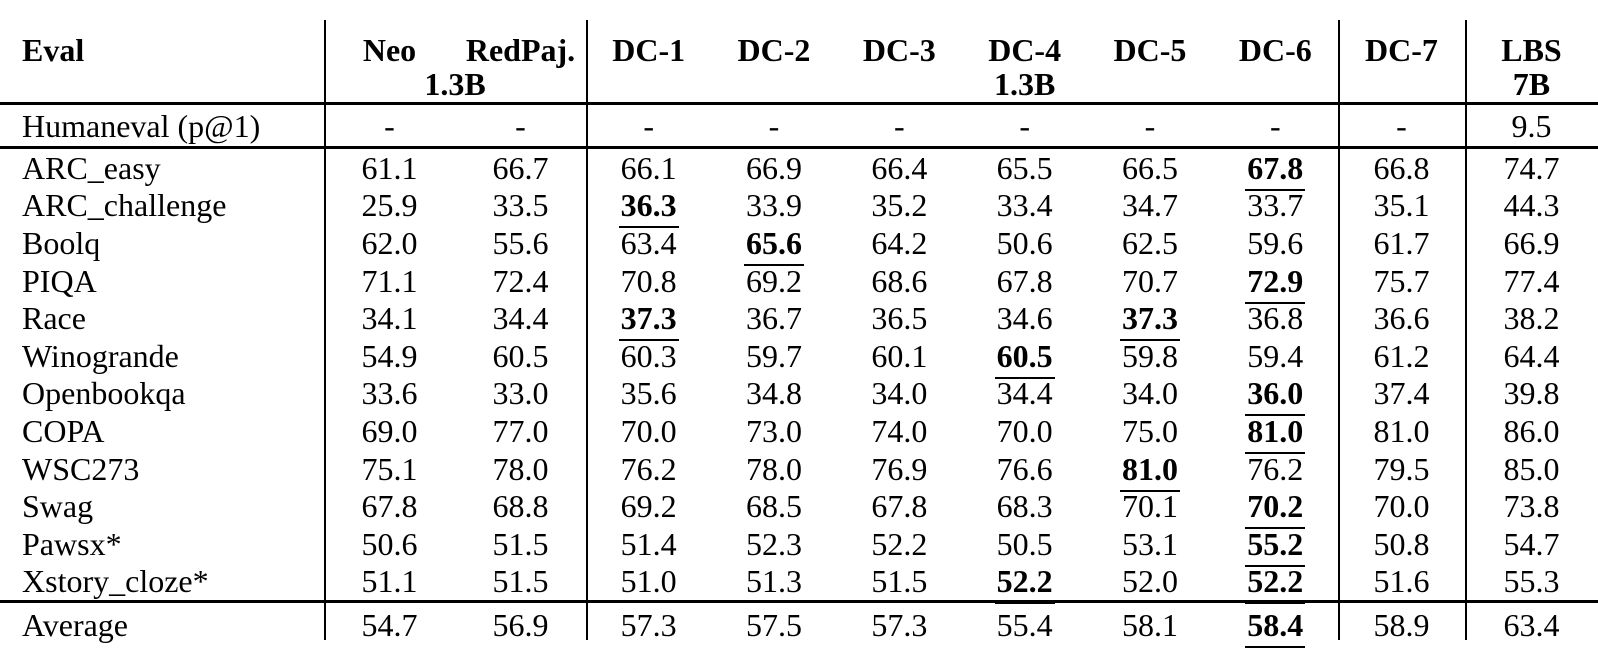  I want to click on best-value: 36.3, so click(648, 208).